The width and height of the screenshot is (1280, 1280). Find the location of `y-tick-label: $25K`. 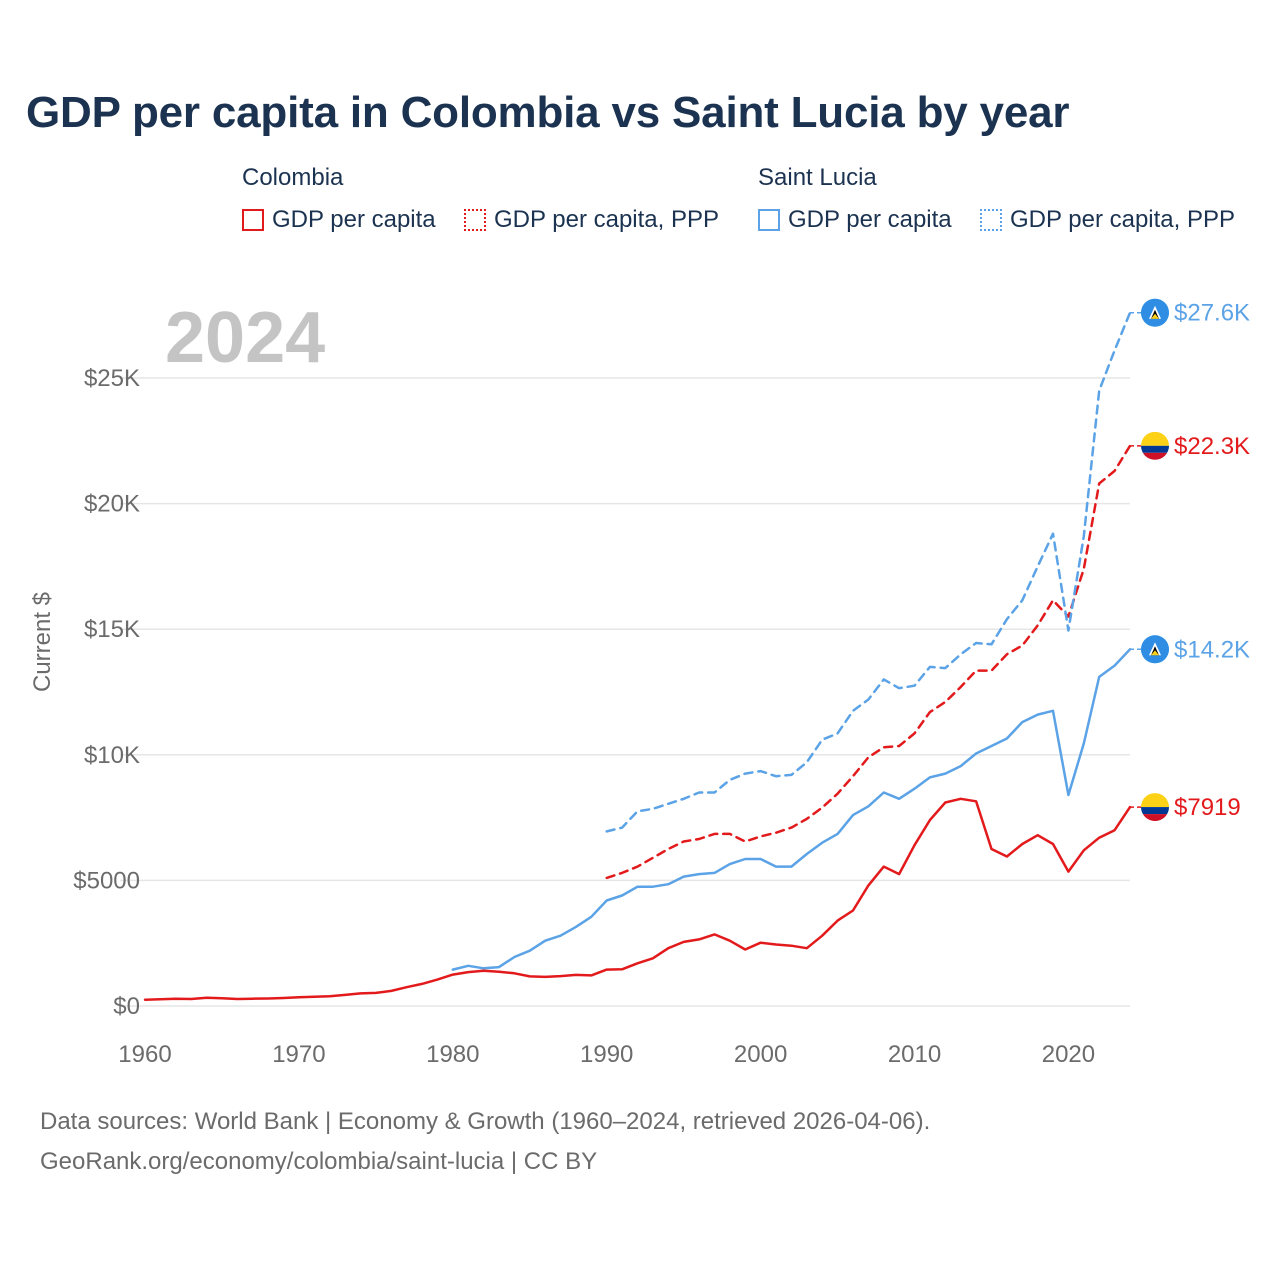

y-tick-label: $25K is located at coordinates (112, 378).